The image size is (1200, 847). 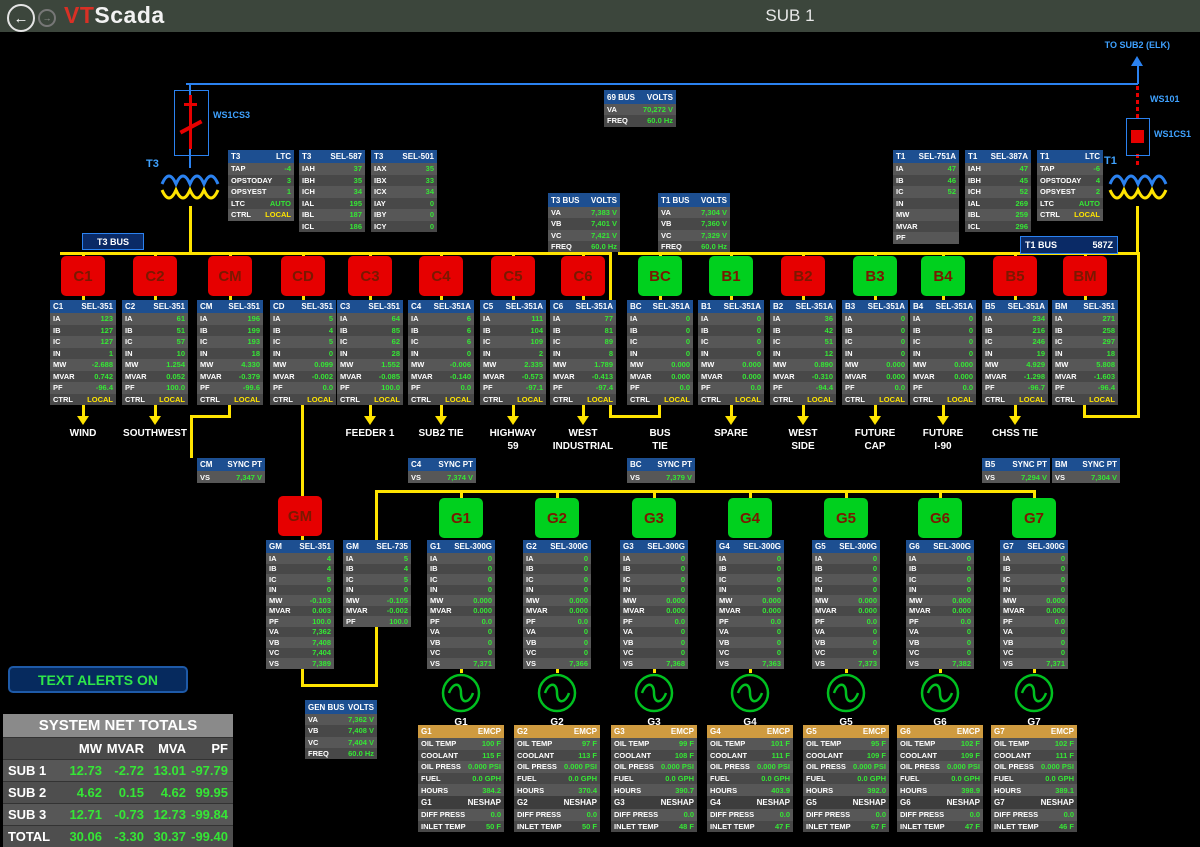 What do you see at coordinates (63, 399) in the screenshot?
I see `row-label: CTRL` at bounding box center [63, 399].